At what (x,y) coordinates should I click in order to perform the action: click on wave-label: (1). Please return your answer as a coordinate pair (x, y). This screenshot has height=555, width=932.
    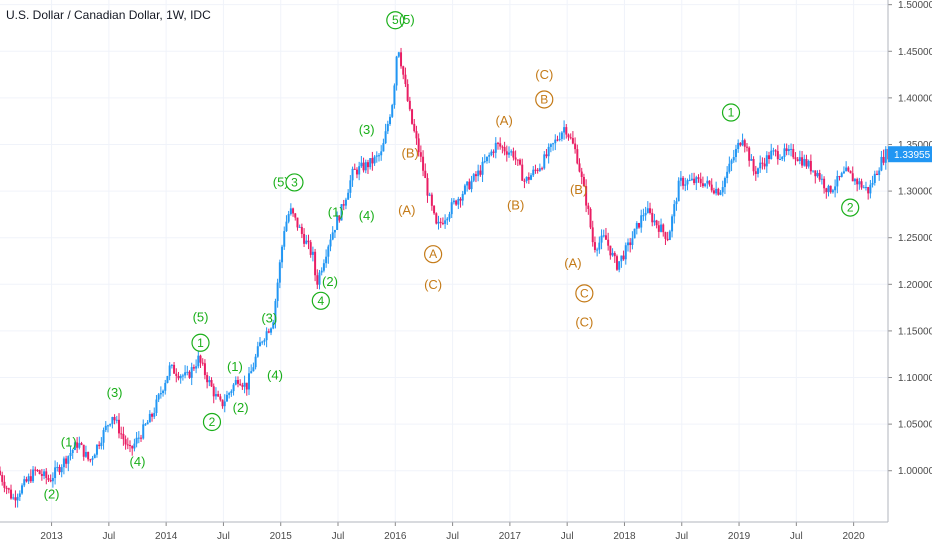
    Looking at the image, I should click on (69, 441).